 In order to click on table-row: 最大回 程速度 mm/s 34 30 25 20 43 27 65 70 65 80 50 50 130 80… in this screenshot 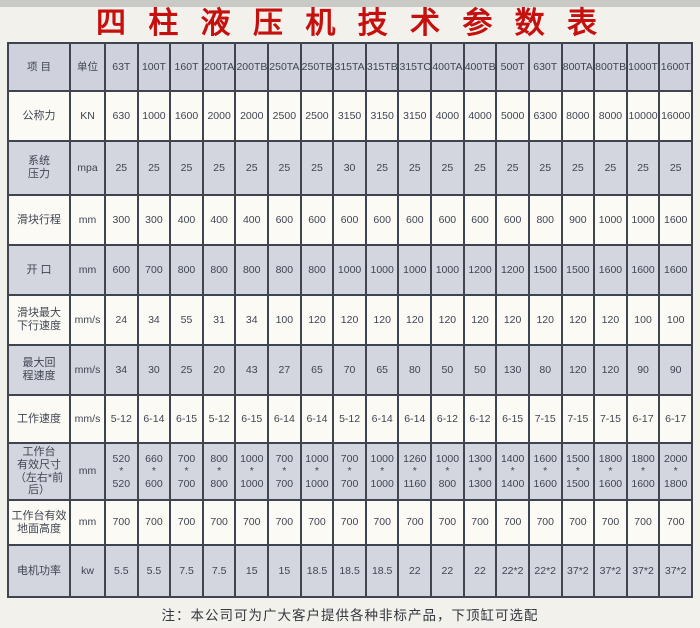, I will do `click(350, 370)`.